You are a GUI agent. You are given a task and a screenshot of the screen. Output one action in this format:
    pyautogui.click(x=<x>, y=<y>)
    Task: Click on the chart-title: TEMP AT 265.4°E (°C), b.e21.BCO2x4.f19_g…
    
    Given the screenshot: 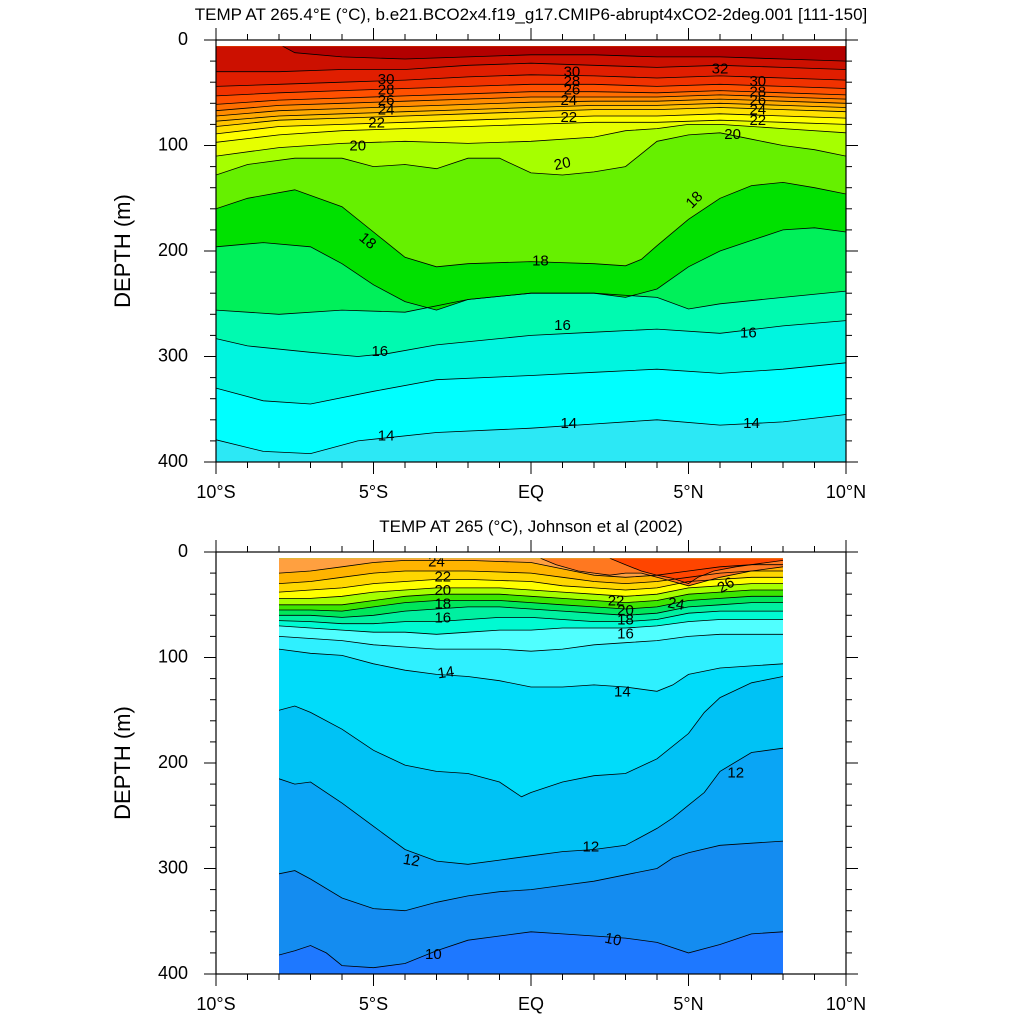 What is the action you would take?
    pyautogui.click(x=531, y=14)
    